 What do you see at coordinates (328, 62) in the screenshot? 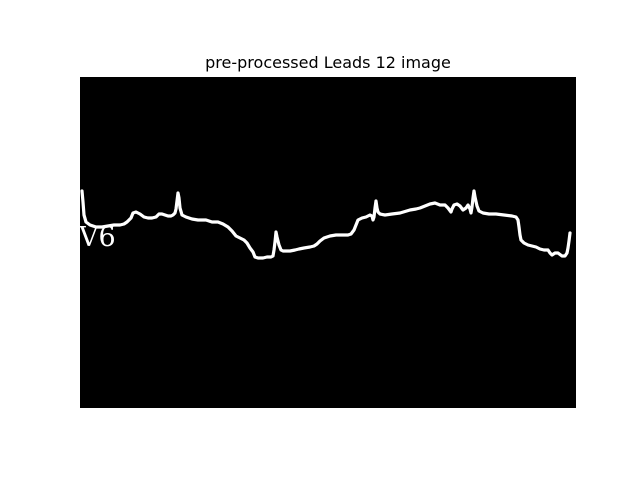
I see `chart-title: pre-processed Leads 12 image` at bounding box center [328, 62].